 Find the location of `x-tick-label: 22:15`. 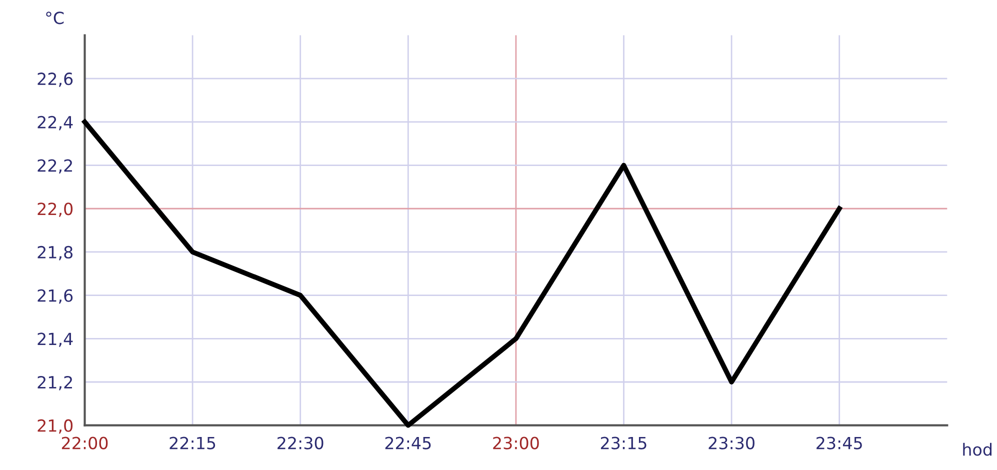

x-tick-label: 22:15 is located at coordinates (193, 443).